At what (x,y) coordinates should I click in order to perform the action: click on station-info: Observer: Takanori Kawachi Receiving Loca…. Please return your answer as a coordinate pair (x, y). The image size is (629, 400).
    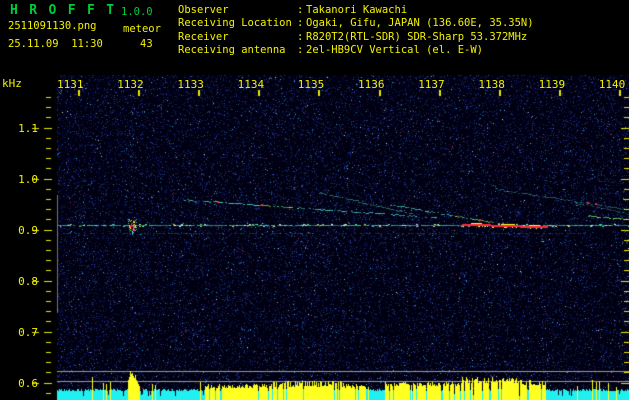
    Looking at the image, I should click on (356, 30).